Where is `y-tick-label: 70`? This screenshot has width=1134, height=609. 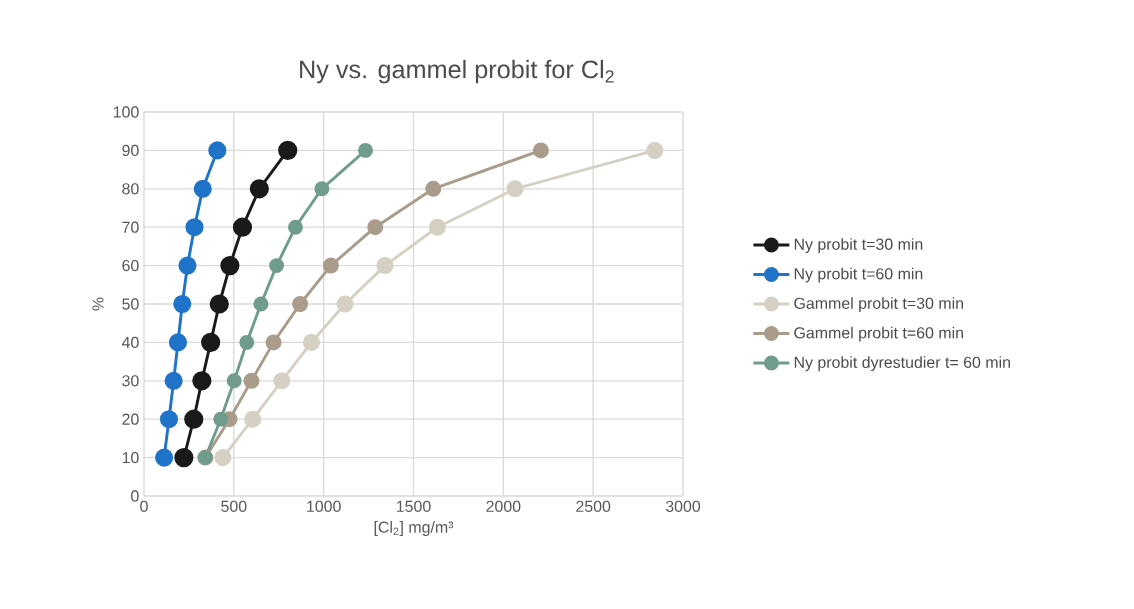 y-tick-label: 70 is located at coordinates (130, 227).